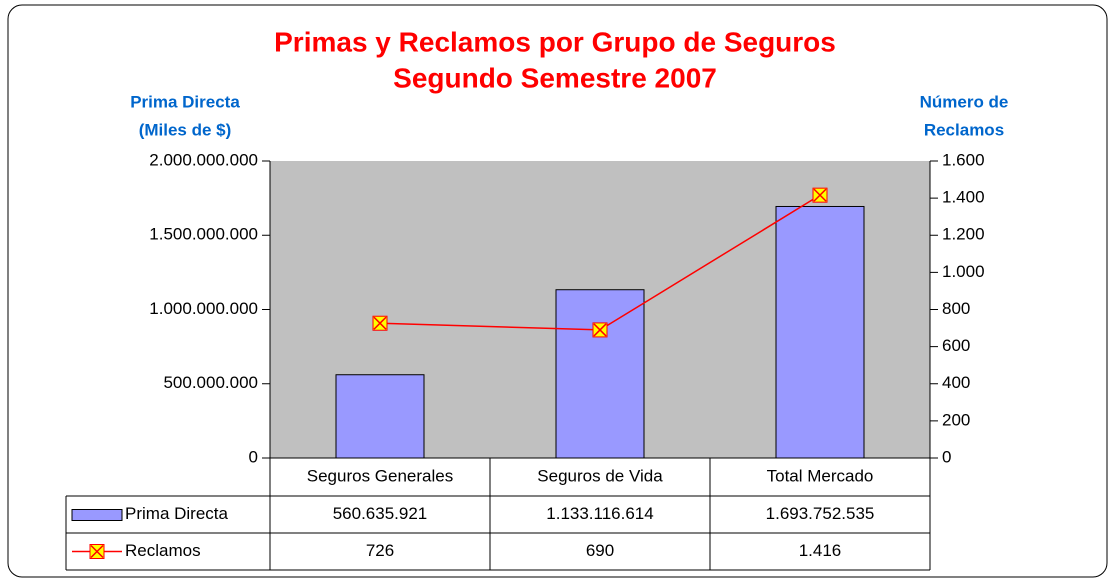 Image resolution: width=1115 pixels, height=583 pixels. Describe the element at coordinates (380, 550) in the screenshot. I see `table-cell: 726` at that location.